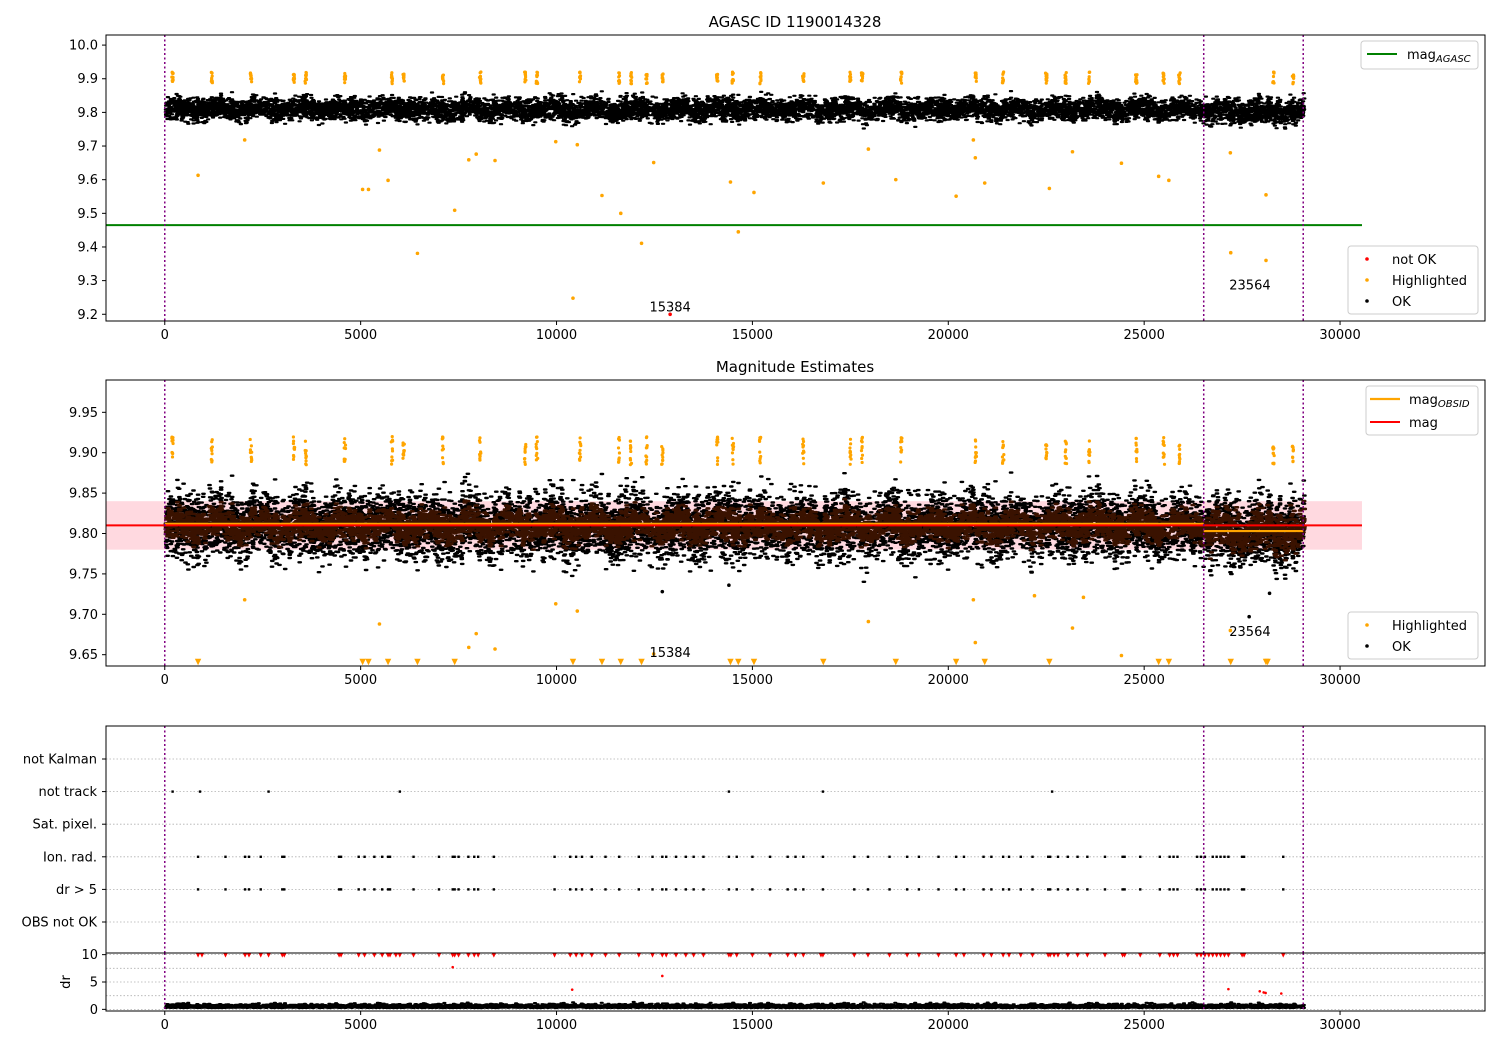 The width and height of the screenshot is (1500, 1050). I want to click on y-tick-label: 10, so click(89, 955).